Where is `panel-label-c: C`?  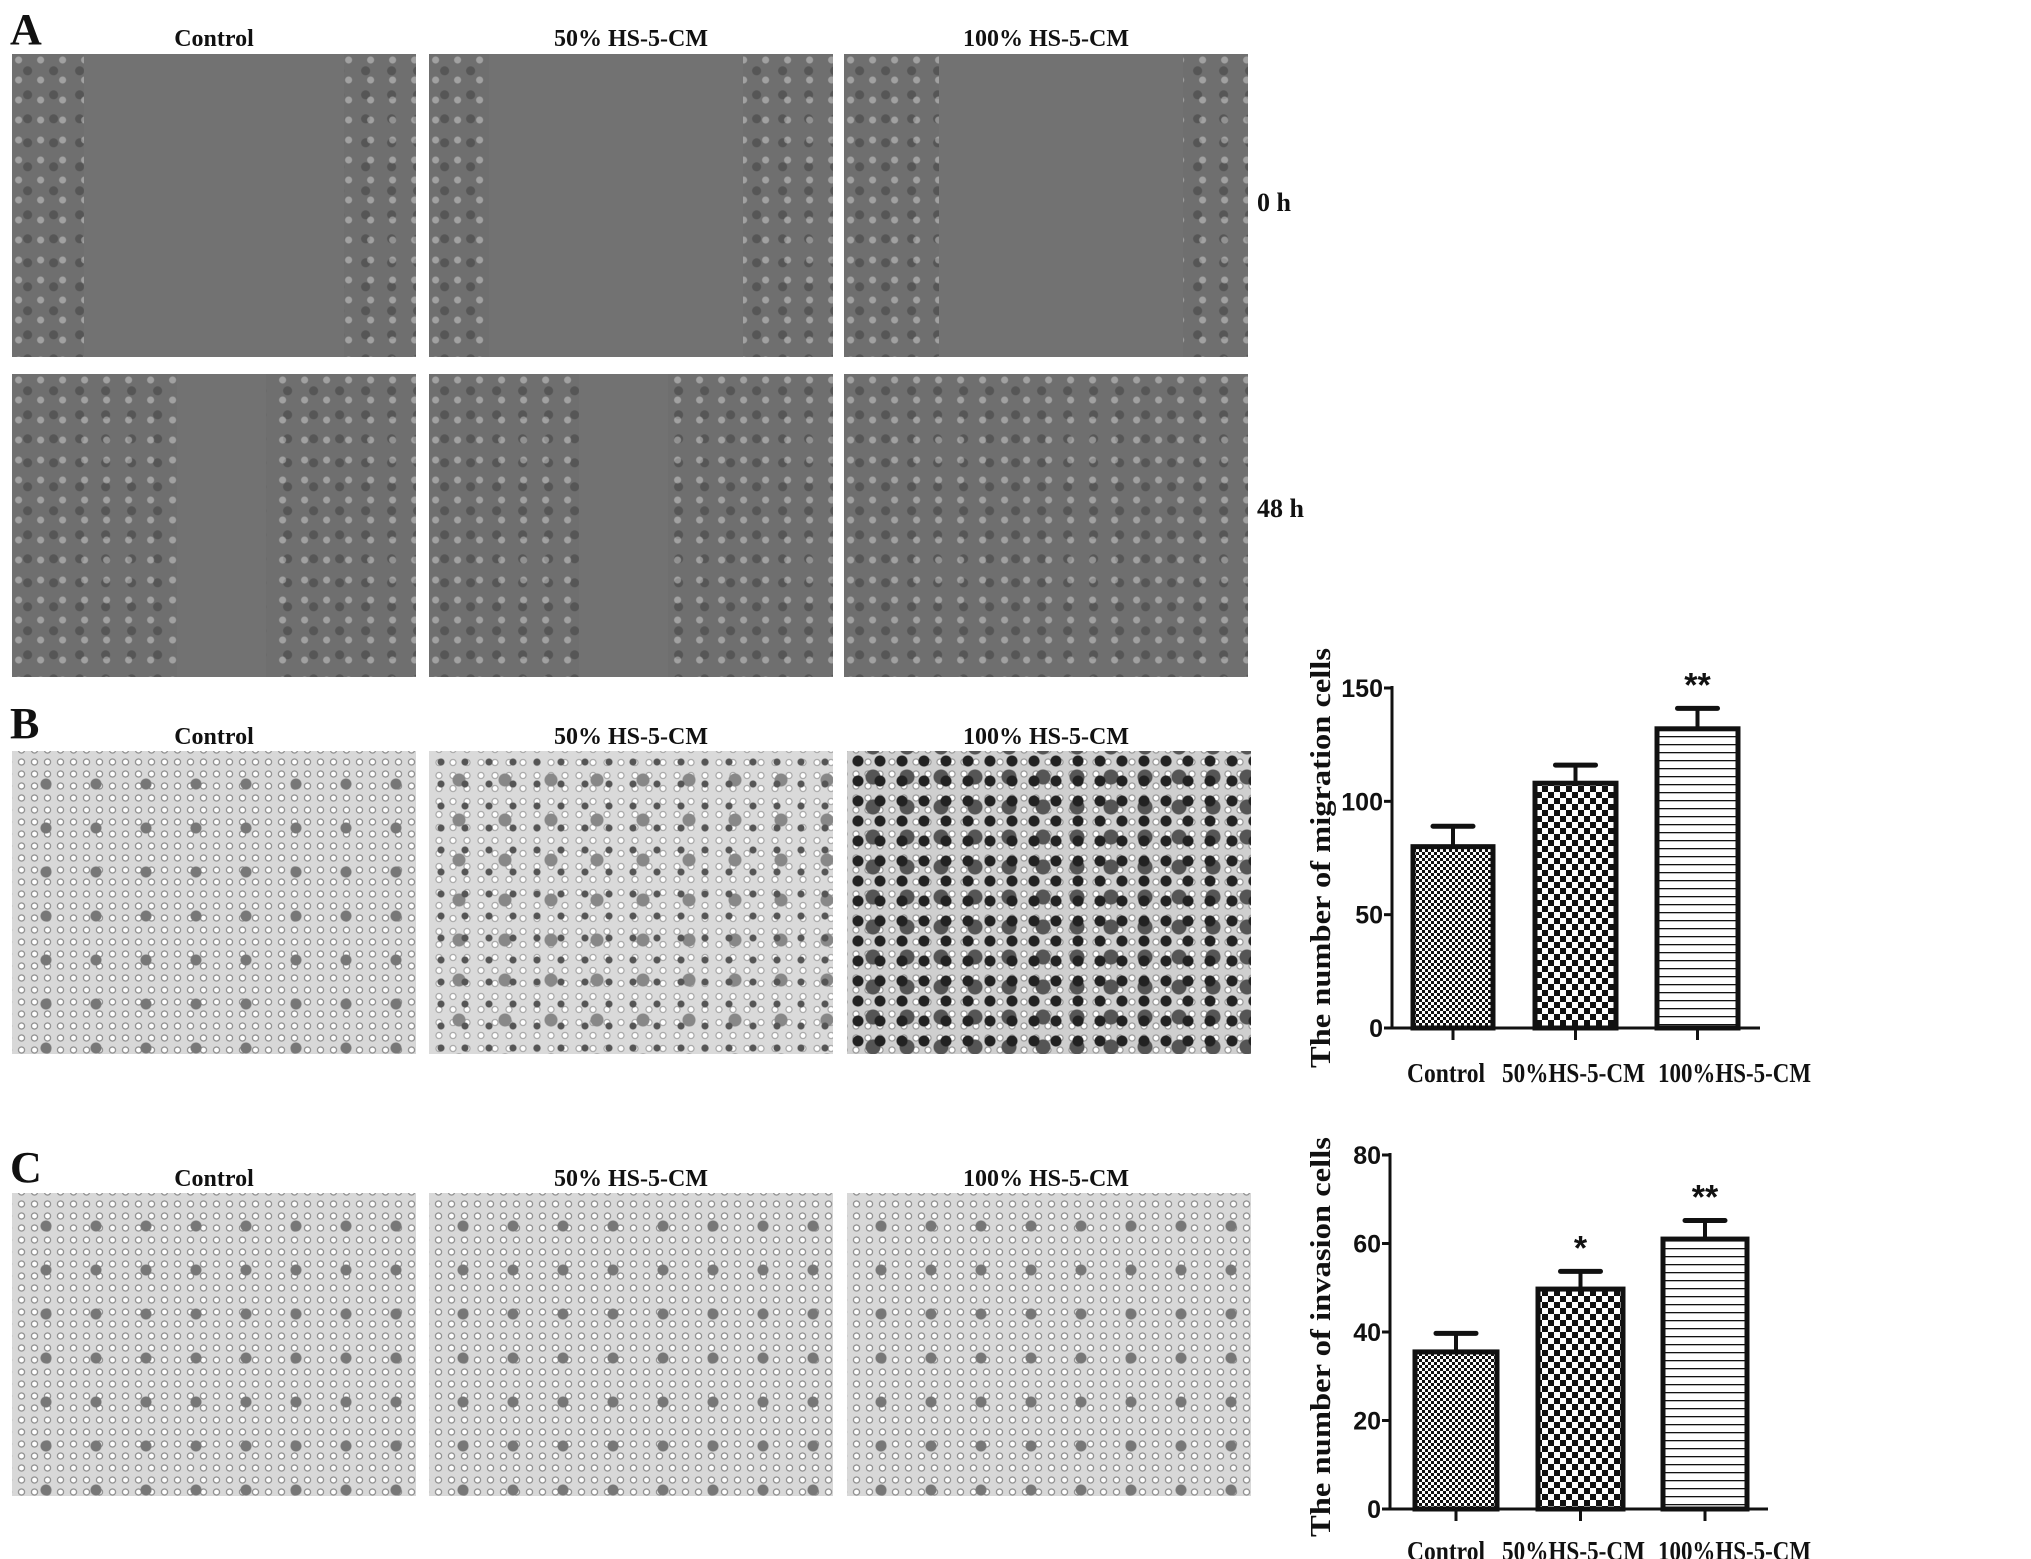
panel-label-c: C is located at coordinates (26, 1167).